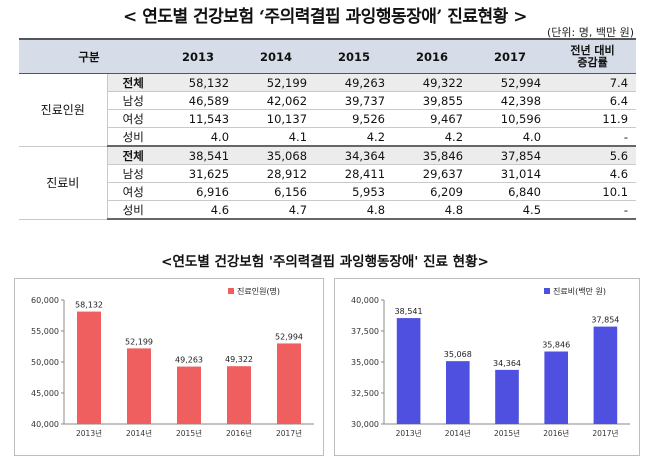  What do you see at coordinates (510, 155) in the screenshot?
I see `table-cell: 37,854` at bounding box center [510, 155].